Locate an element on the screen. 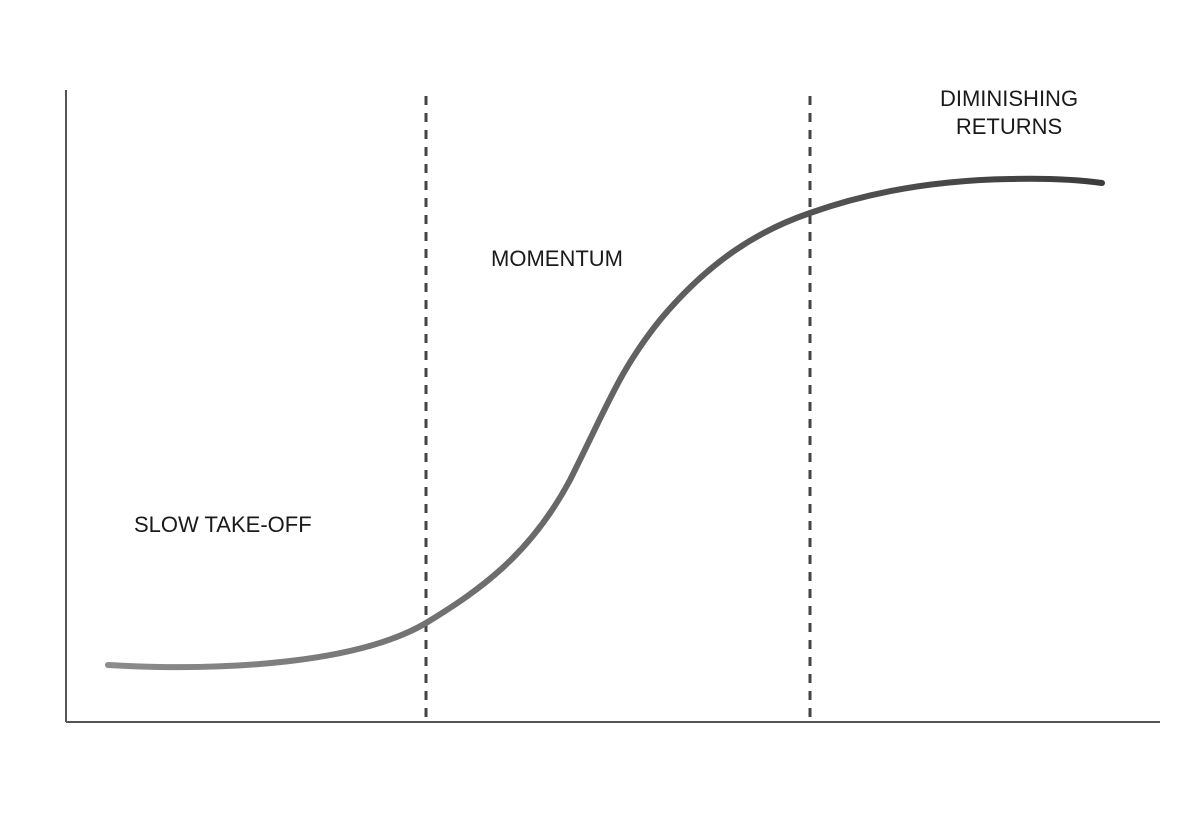  label-momentum: MOMENTUM is located at coordinates (557, 258).